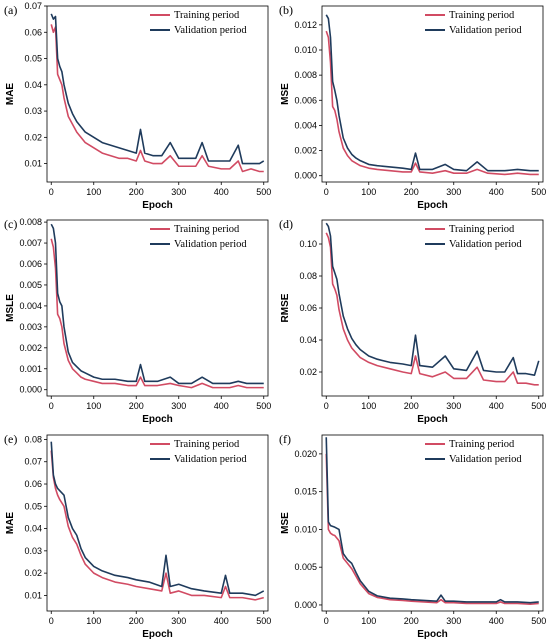 The image size is (550, 643). What do you see at coordinates (305, 125) in the screenshot?
I see `y-tick-label: 0.004` at bounding box center [305, 125].